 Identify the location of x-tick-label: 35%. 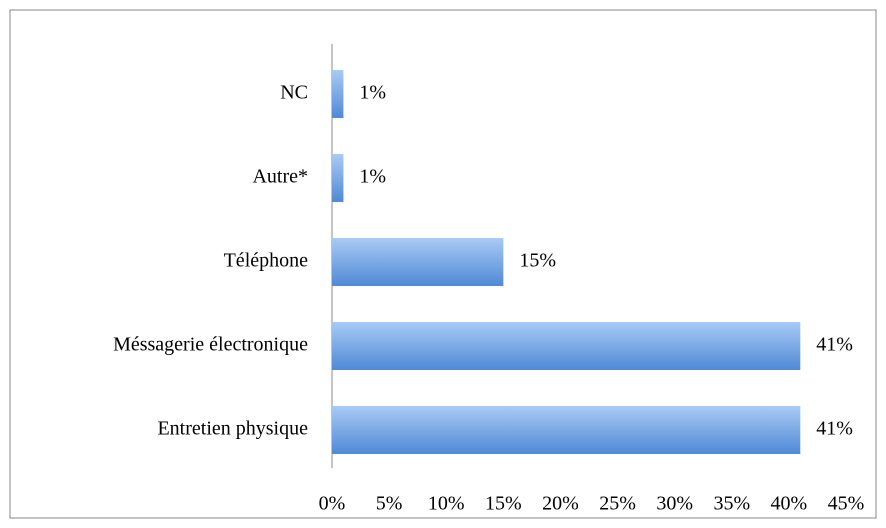
(731, 504).